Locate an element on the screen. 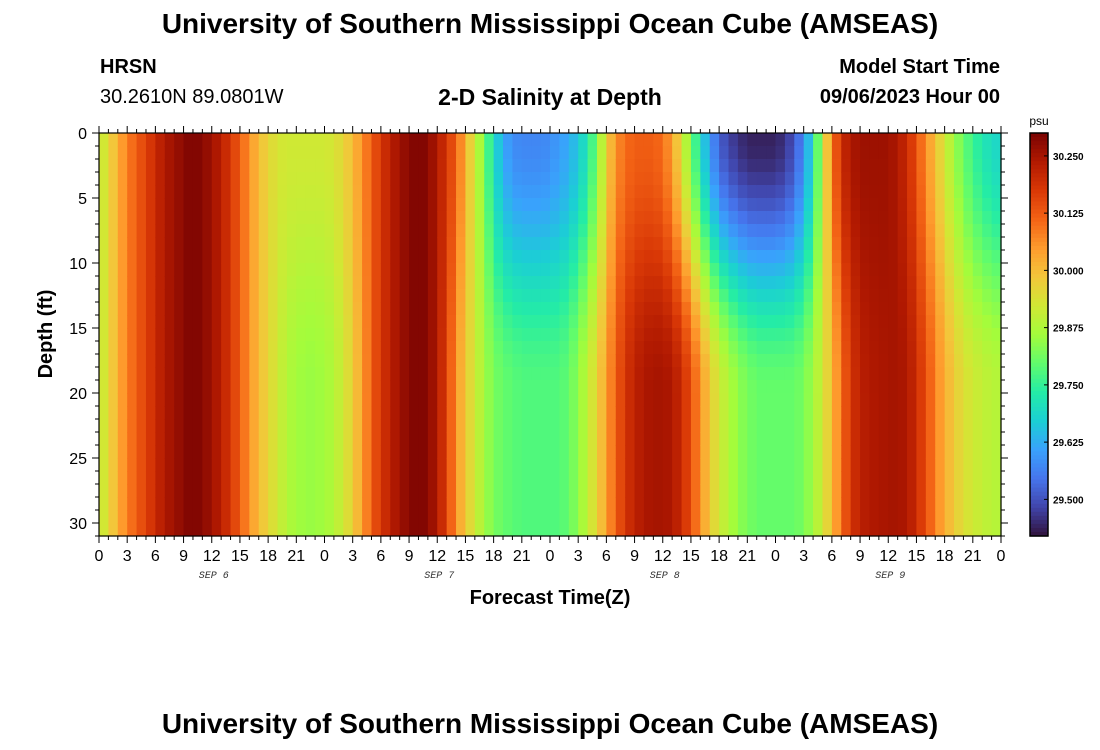 This screenshot has width=1100, height=750. x-tick-label: 0 is located at coordinates (775, 556).